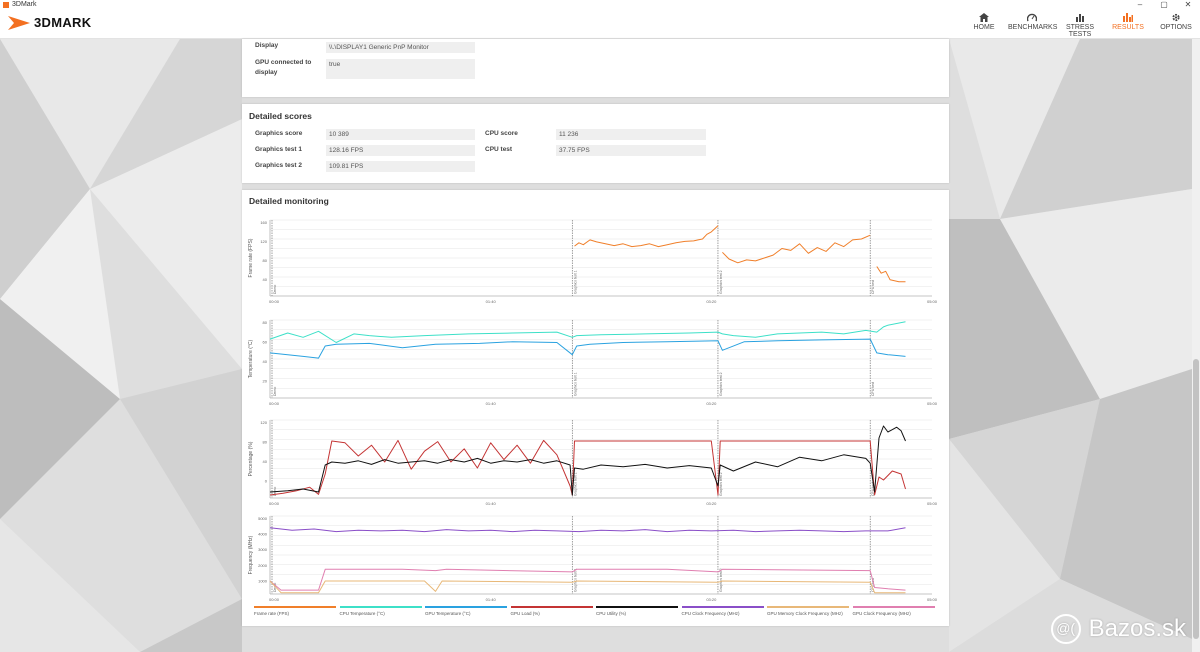 The width and height of the screenshot is (1200, 652). Describe the element at coordinates (400, 69) in the screenshot. I see `gpu-connected-value: true` at that location.